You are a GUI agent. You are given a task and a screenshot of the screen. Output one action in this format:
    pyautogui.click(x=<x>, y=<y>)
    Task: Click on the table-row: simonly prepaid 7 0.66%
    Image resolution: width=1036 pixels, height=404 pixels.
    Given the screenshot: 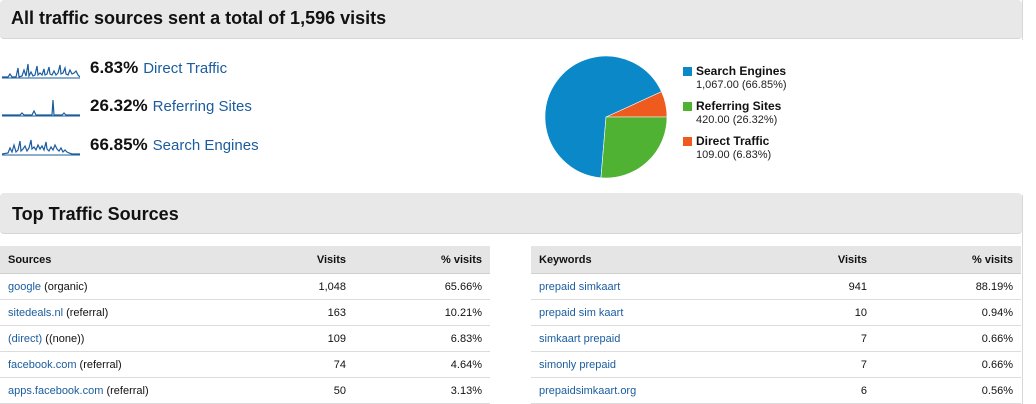 What is the action you would take?
    pyautogui.click(x=776, y=364)
    